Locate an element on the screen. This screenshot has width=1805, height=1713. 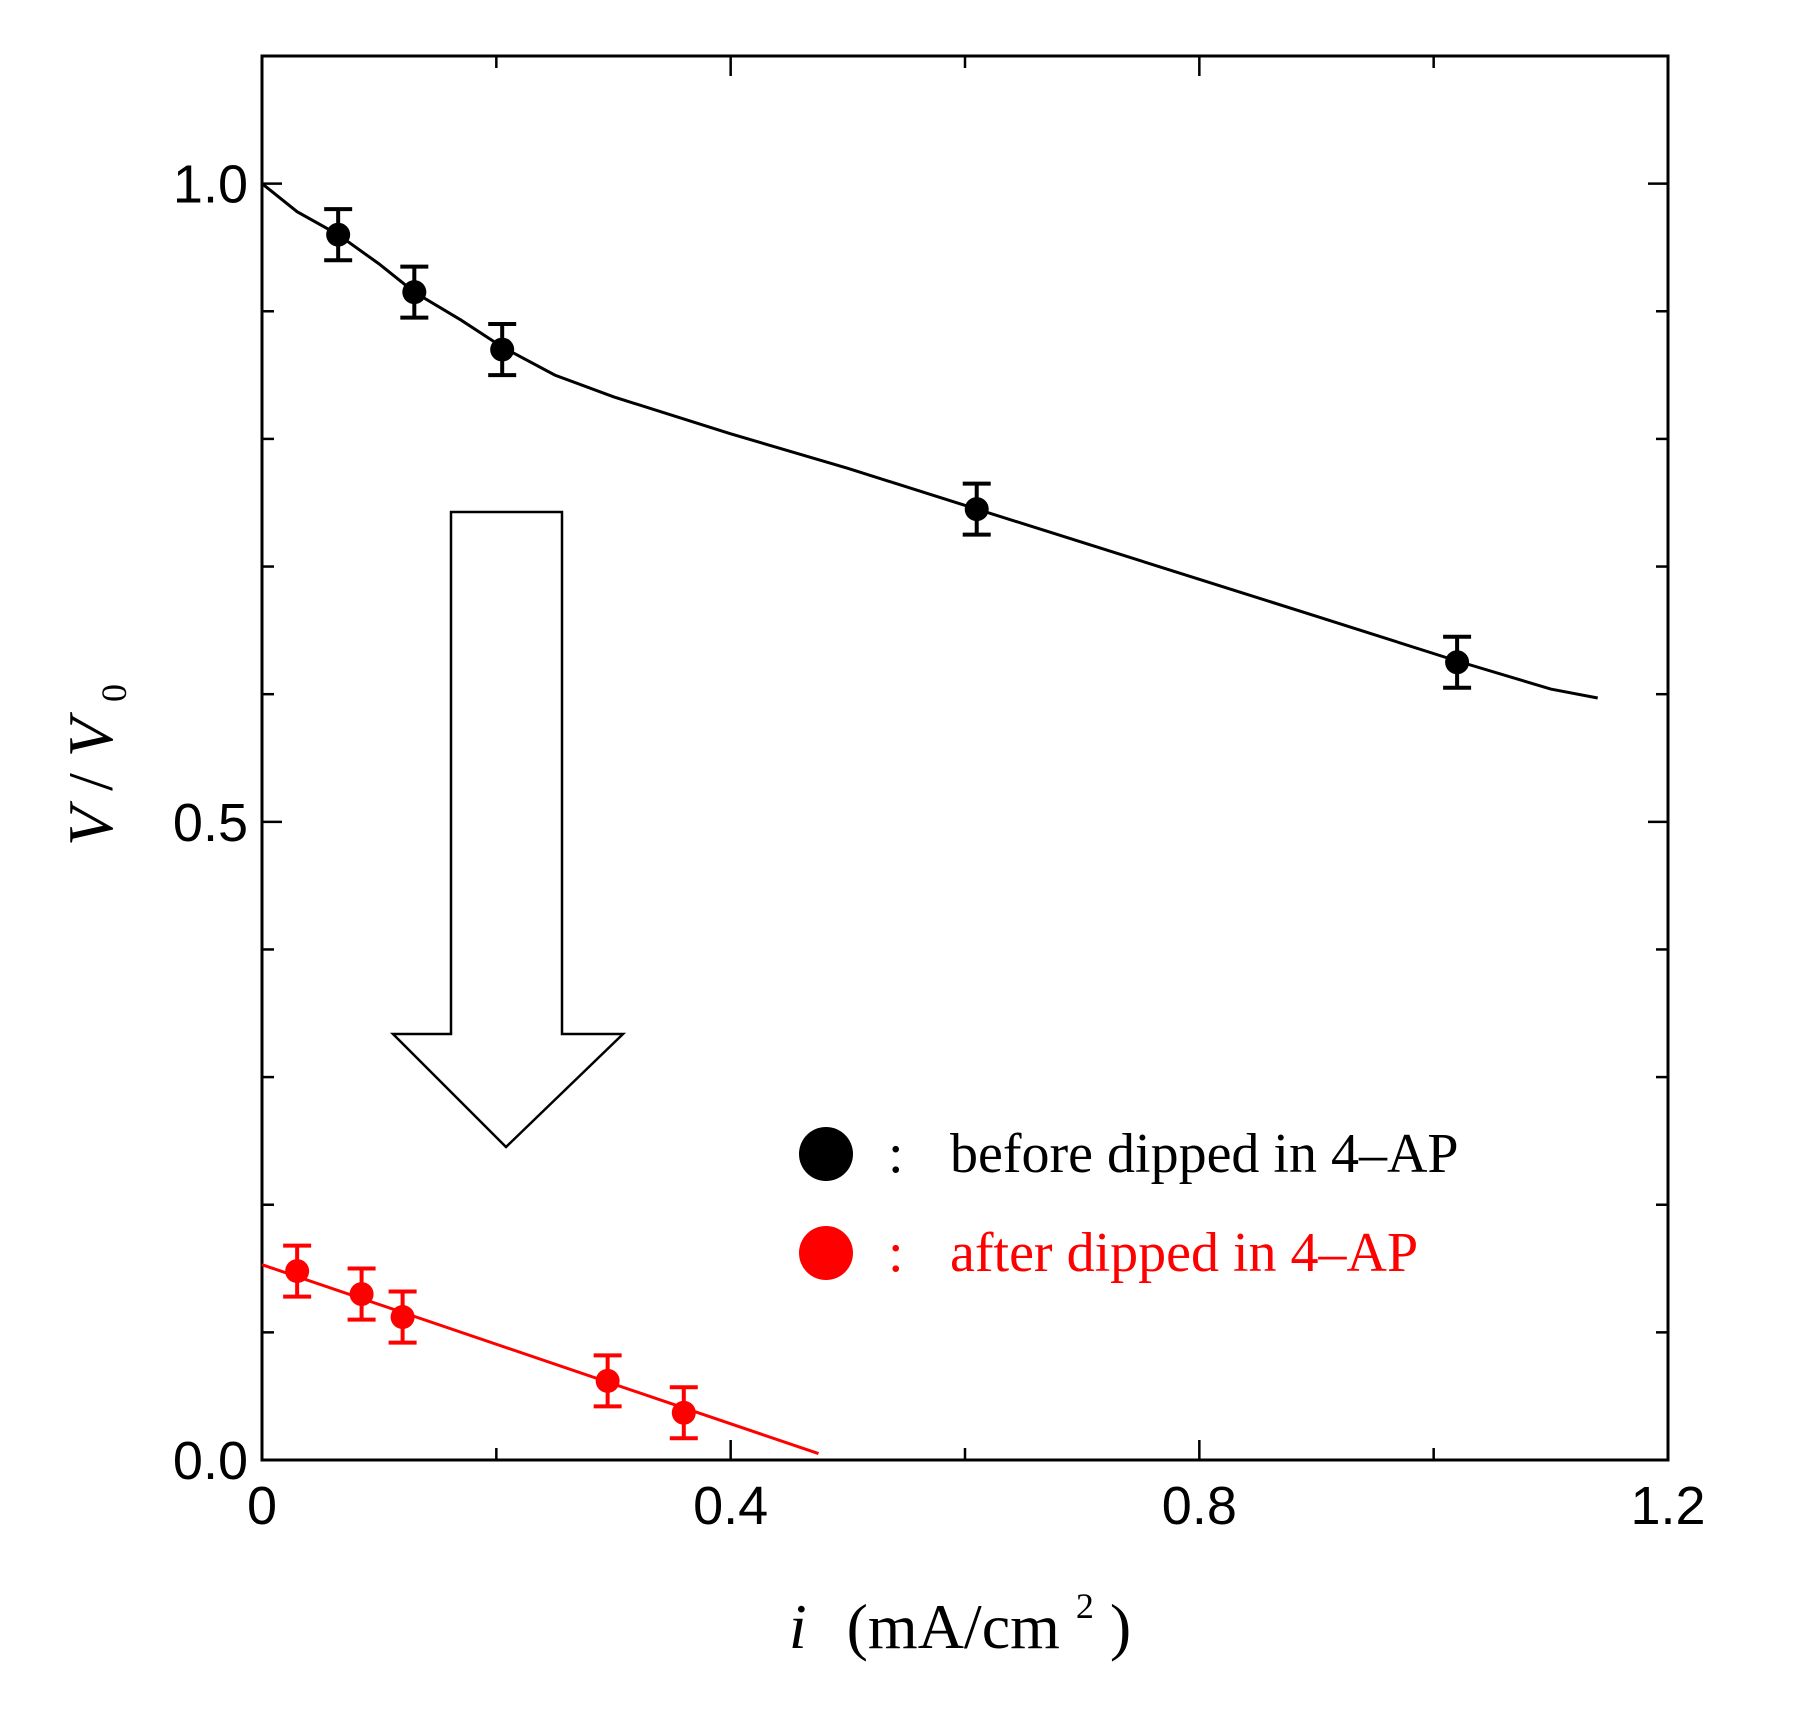
x-axis-title: i (mA/cm 2 ) is located at coordinates (960, 1611).